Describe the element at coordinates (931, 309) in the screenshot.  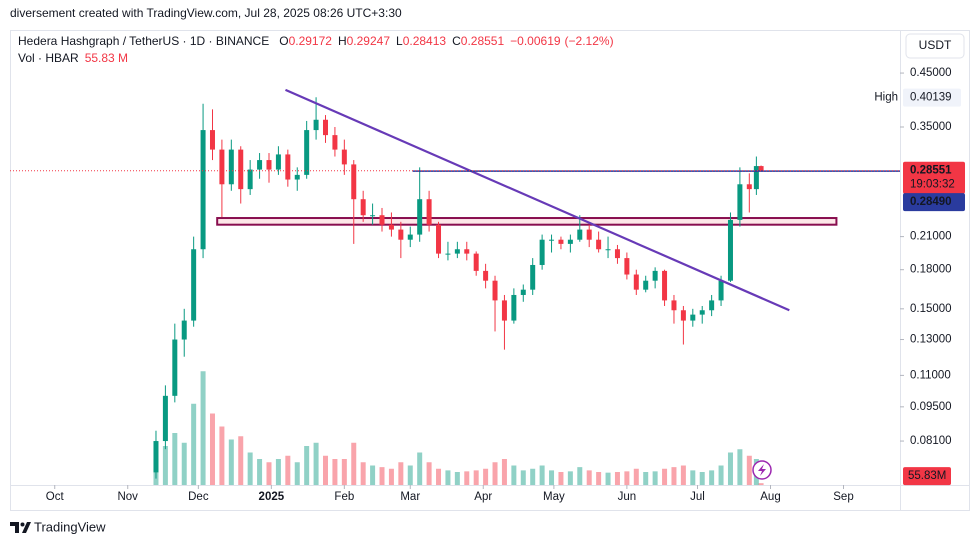
I see `y-tick-label: 0.15000` at that location.